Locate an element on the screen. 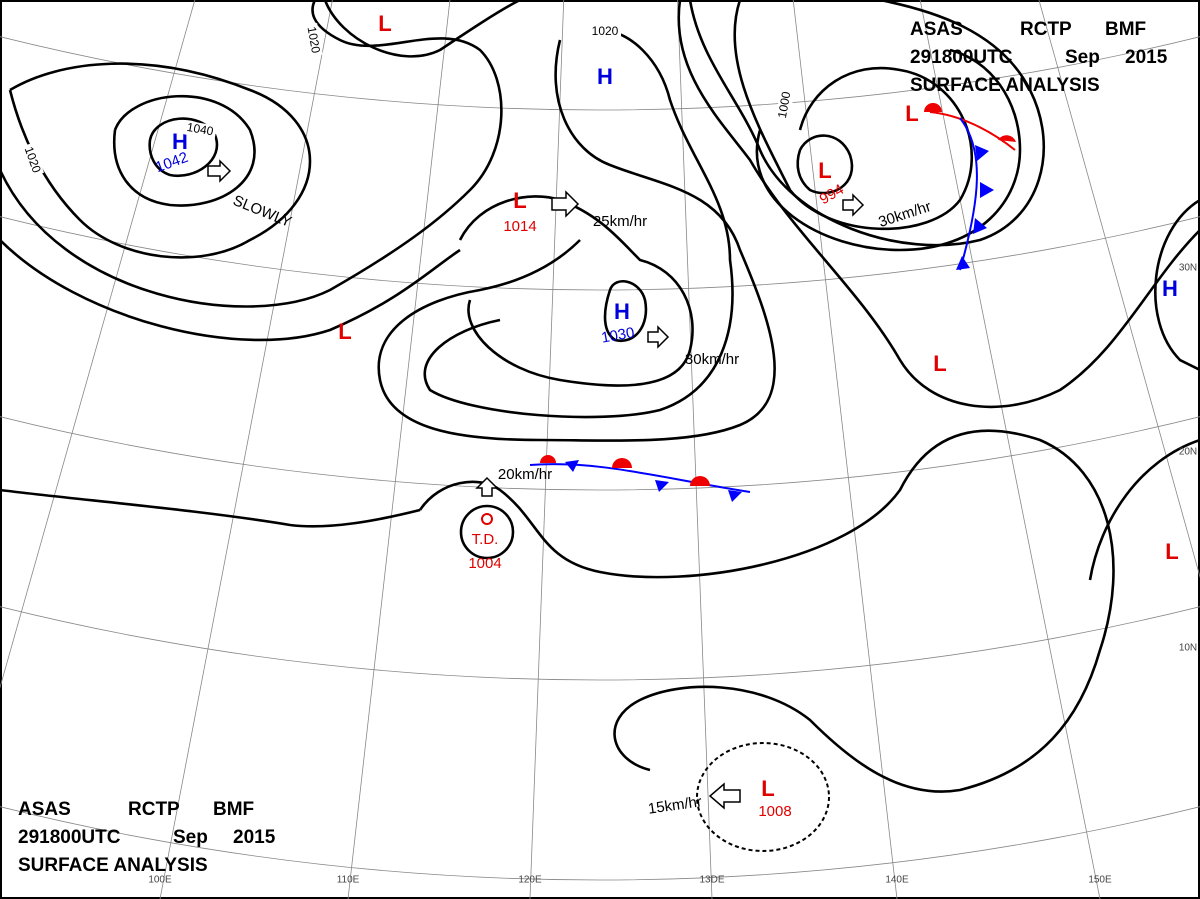 Image resolution: width=1200 pixels, height=899 pixels. longitude-label: 13DE is located at coordinates (711, 880).